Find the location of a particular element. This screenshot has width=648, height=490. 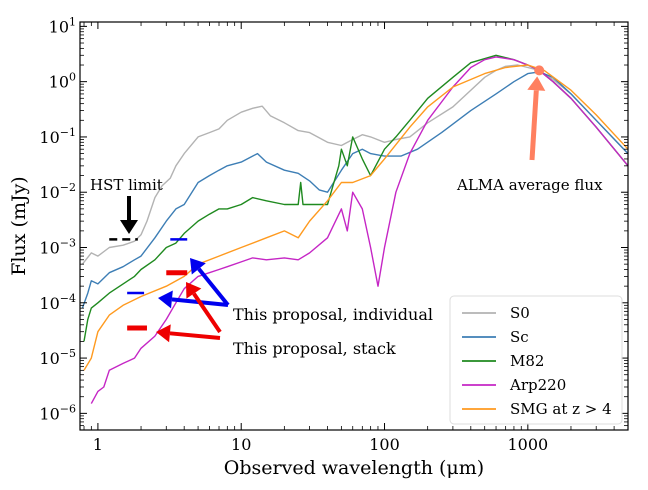

limit-layer is located at coordinates (148, 284).